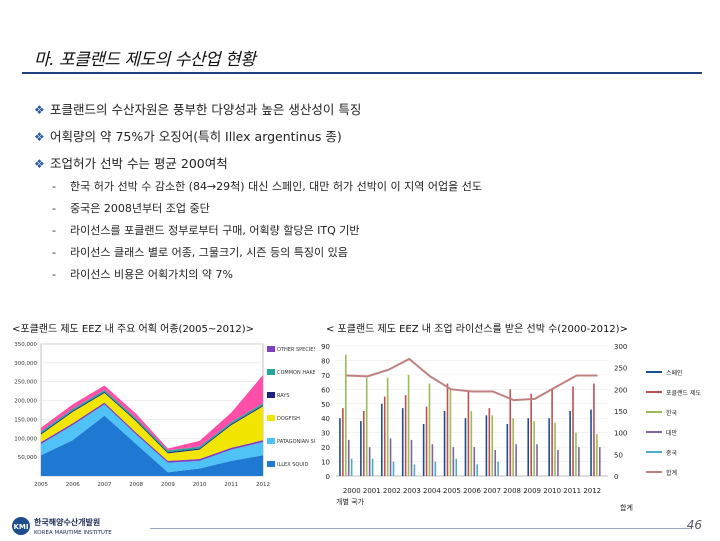  What do you see at coordinates (296, 442) in the screenshot?
I see `legend-label: PATAGONIAN SQUID` at bounding box center [296, 442].